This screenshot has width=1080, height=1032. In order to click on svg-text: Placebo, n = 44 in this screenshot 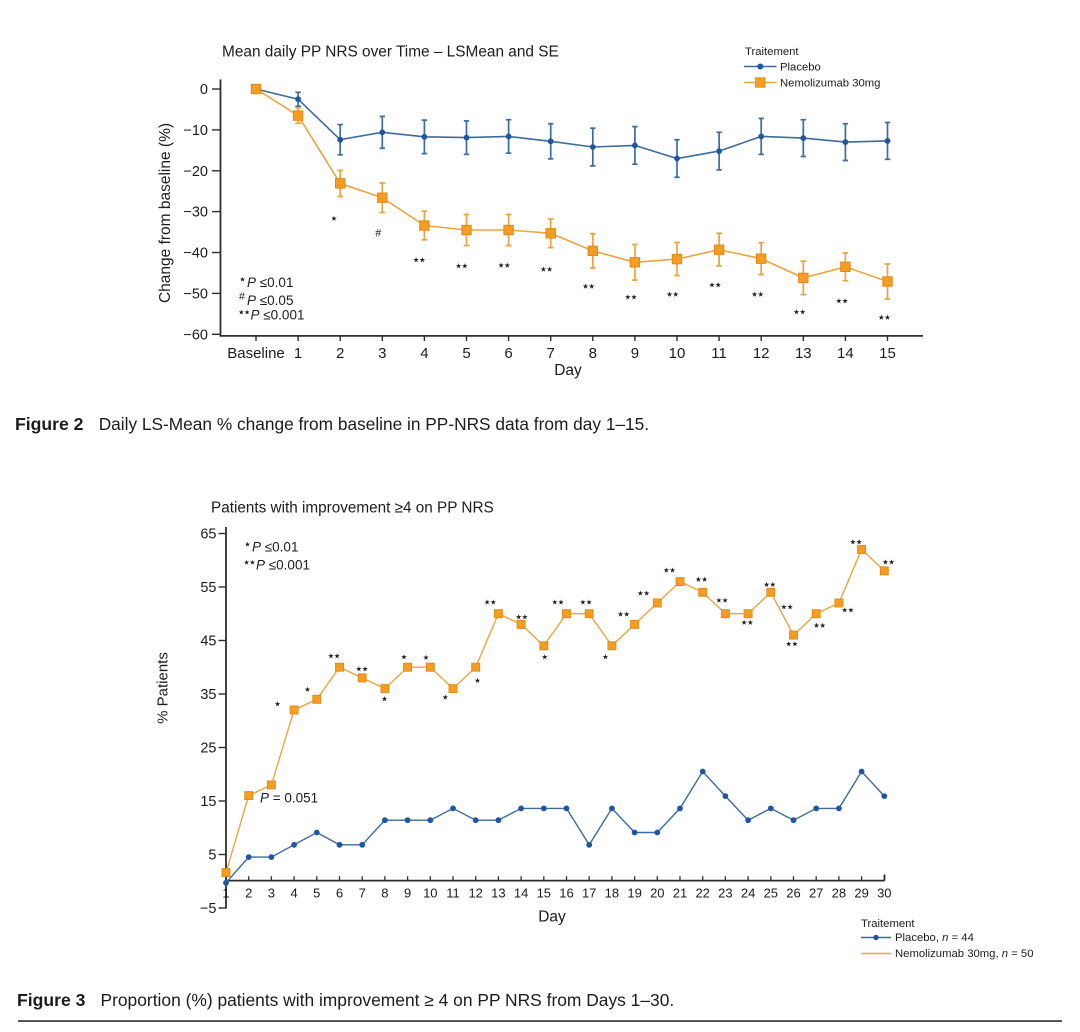, I will do `click(934, 938)`.